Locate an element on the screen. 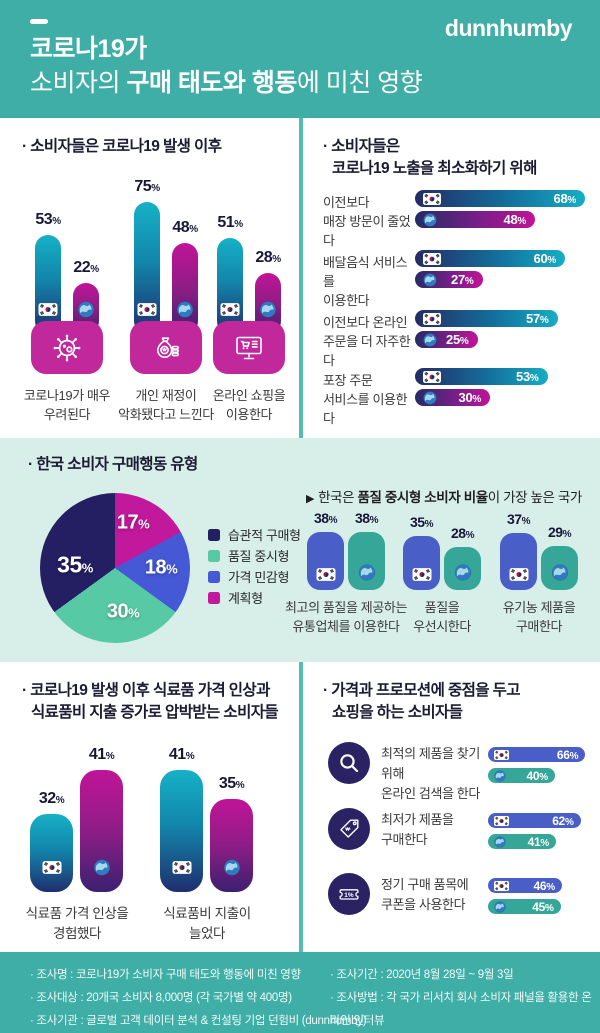  row-label: 정기 구매 품목에 쿠폰을 사용한다 is located at coordinates (425, 894).